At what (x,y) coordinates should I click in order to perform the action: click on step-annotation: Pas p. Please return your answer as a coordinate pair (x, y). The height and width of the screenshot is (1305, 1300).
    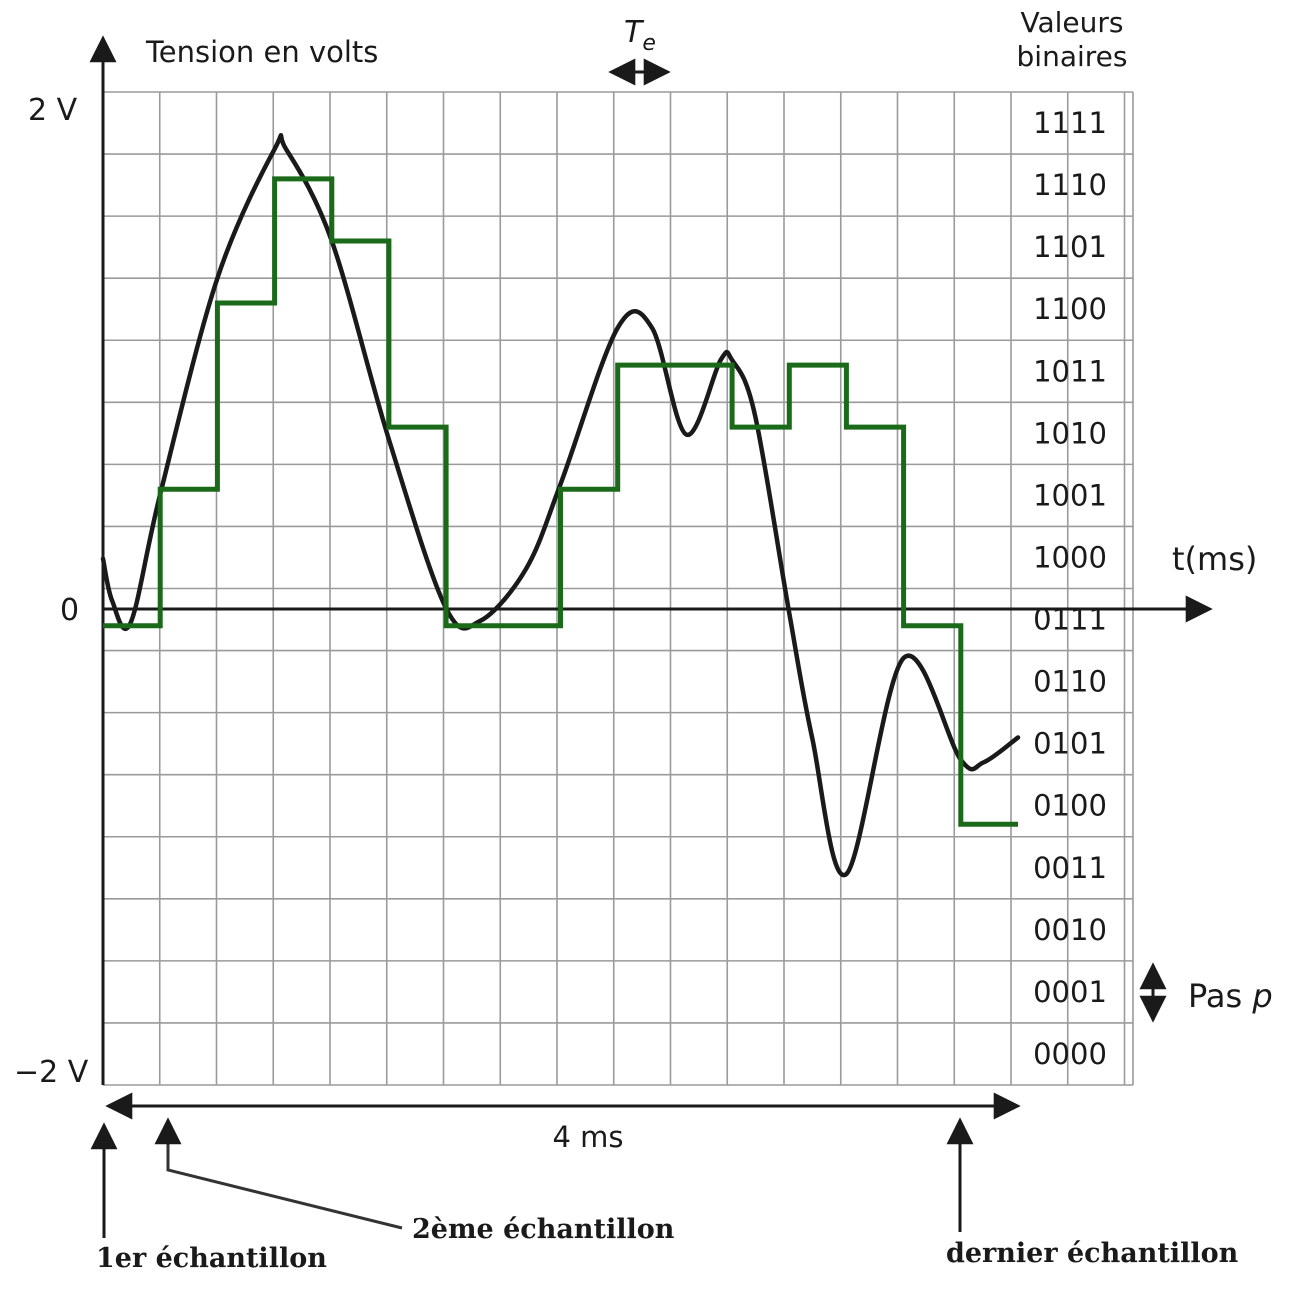
    Looking at the image, I should click on (1206, 992).